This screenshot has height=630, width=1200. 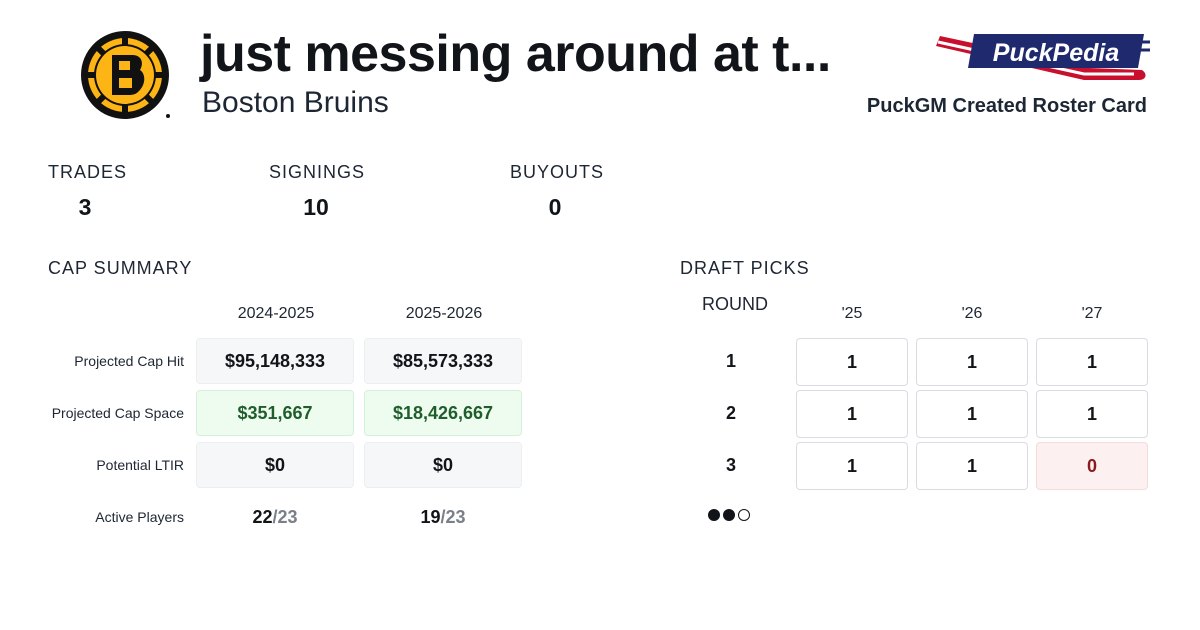 What do you see at coordinates (317, 172) in the screenshot?
I see `signings-label: SIGNINGS` at bounding box center [317, 172].